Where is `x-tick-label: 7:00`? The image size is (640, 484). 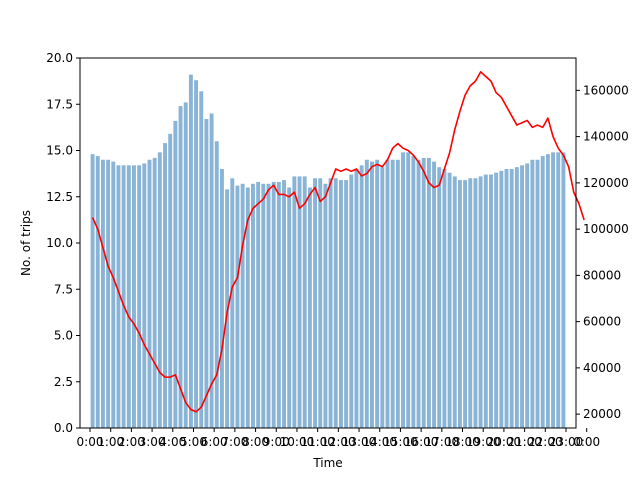 x-tick-label: 7:00 is located at coordinates (234, 442).